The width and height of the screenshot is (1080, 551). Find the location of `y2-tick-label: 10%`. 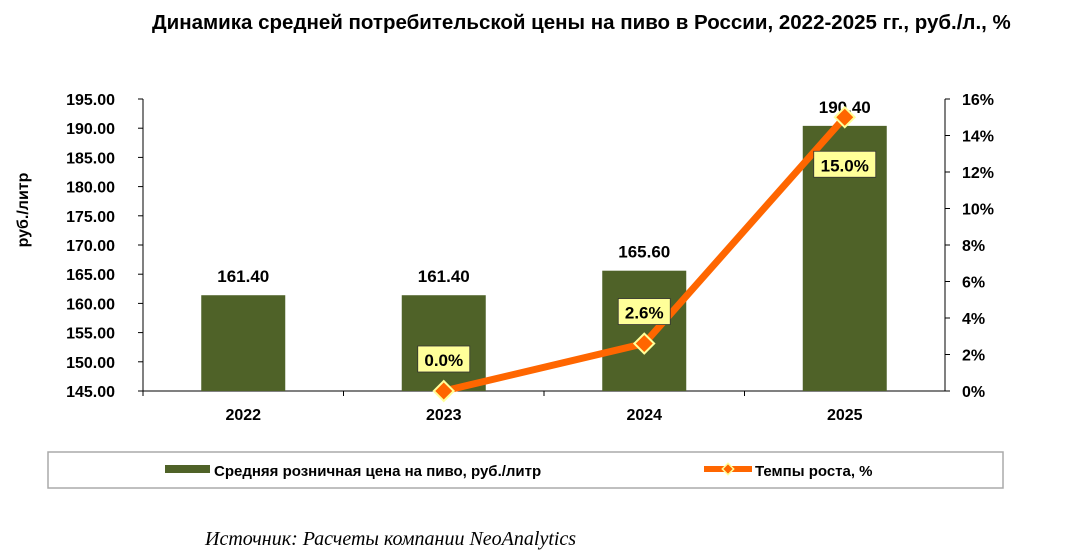

y2-tick-label: 10% is located at coordinates (978, 210).